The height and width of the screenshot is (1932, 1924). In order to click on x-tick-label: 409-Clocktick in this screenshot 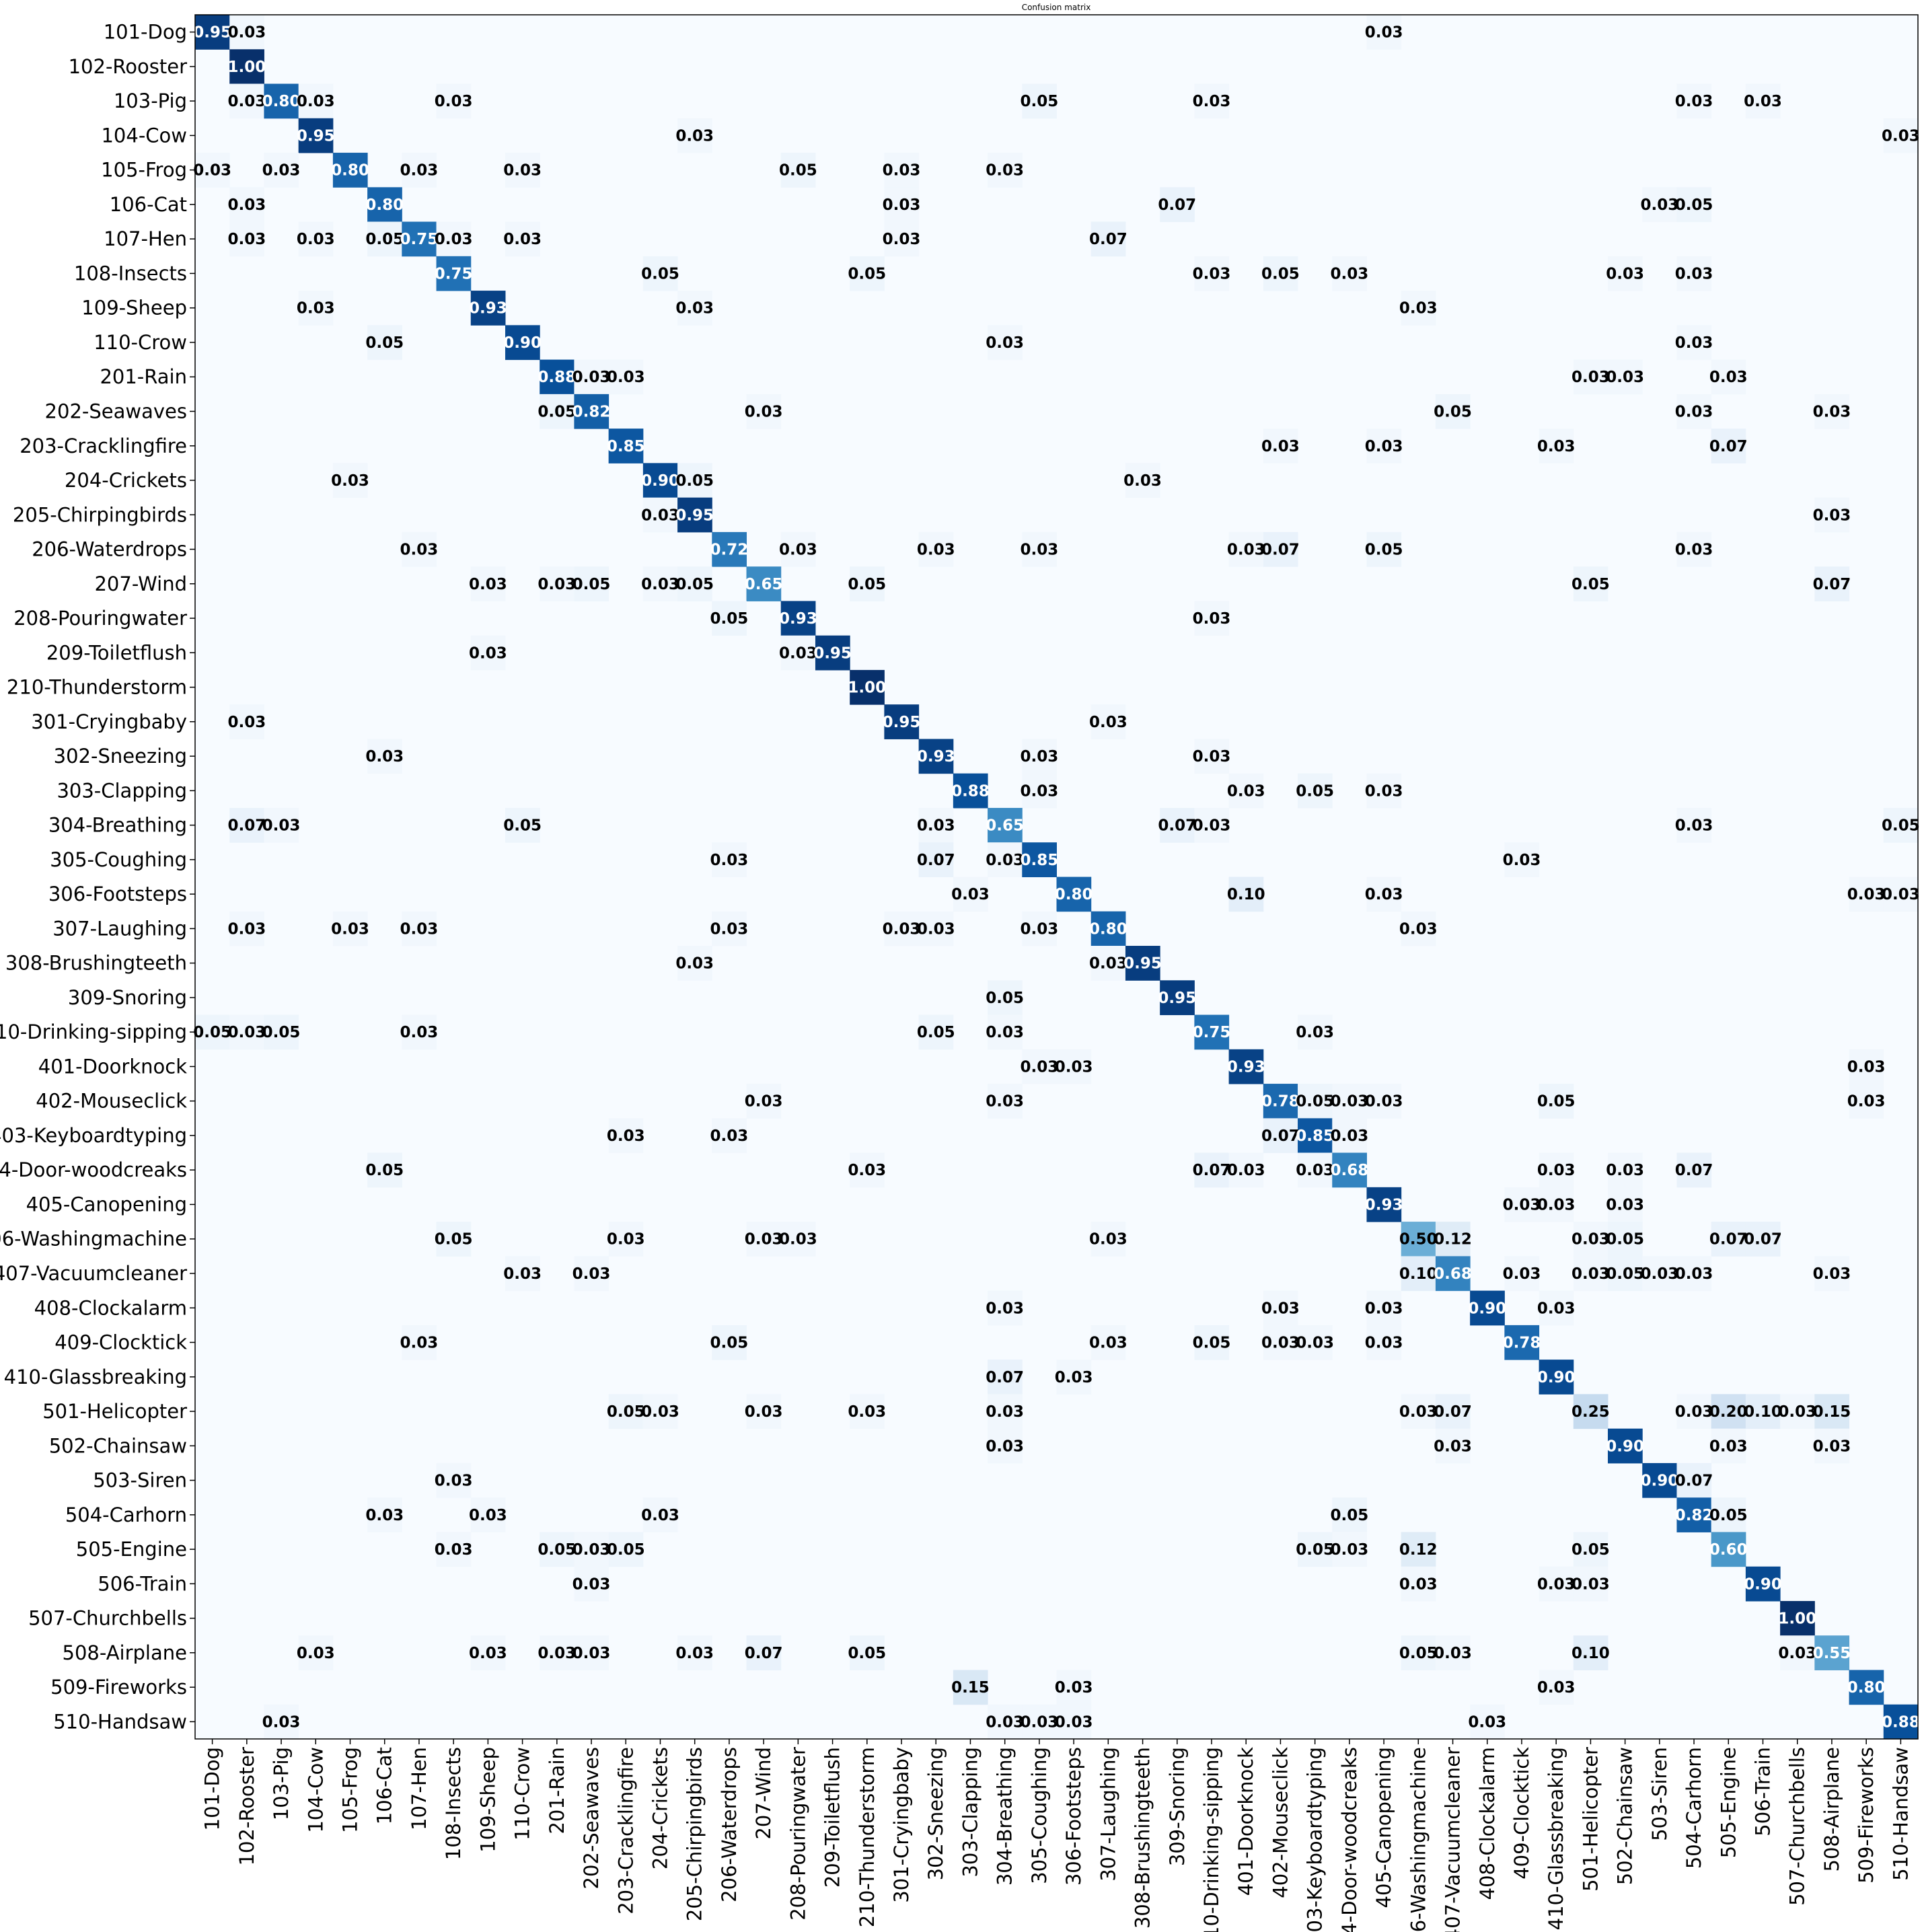, I will do `click(1521, 1813)`.